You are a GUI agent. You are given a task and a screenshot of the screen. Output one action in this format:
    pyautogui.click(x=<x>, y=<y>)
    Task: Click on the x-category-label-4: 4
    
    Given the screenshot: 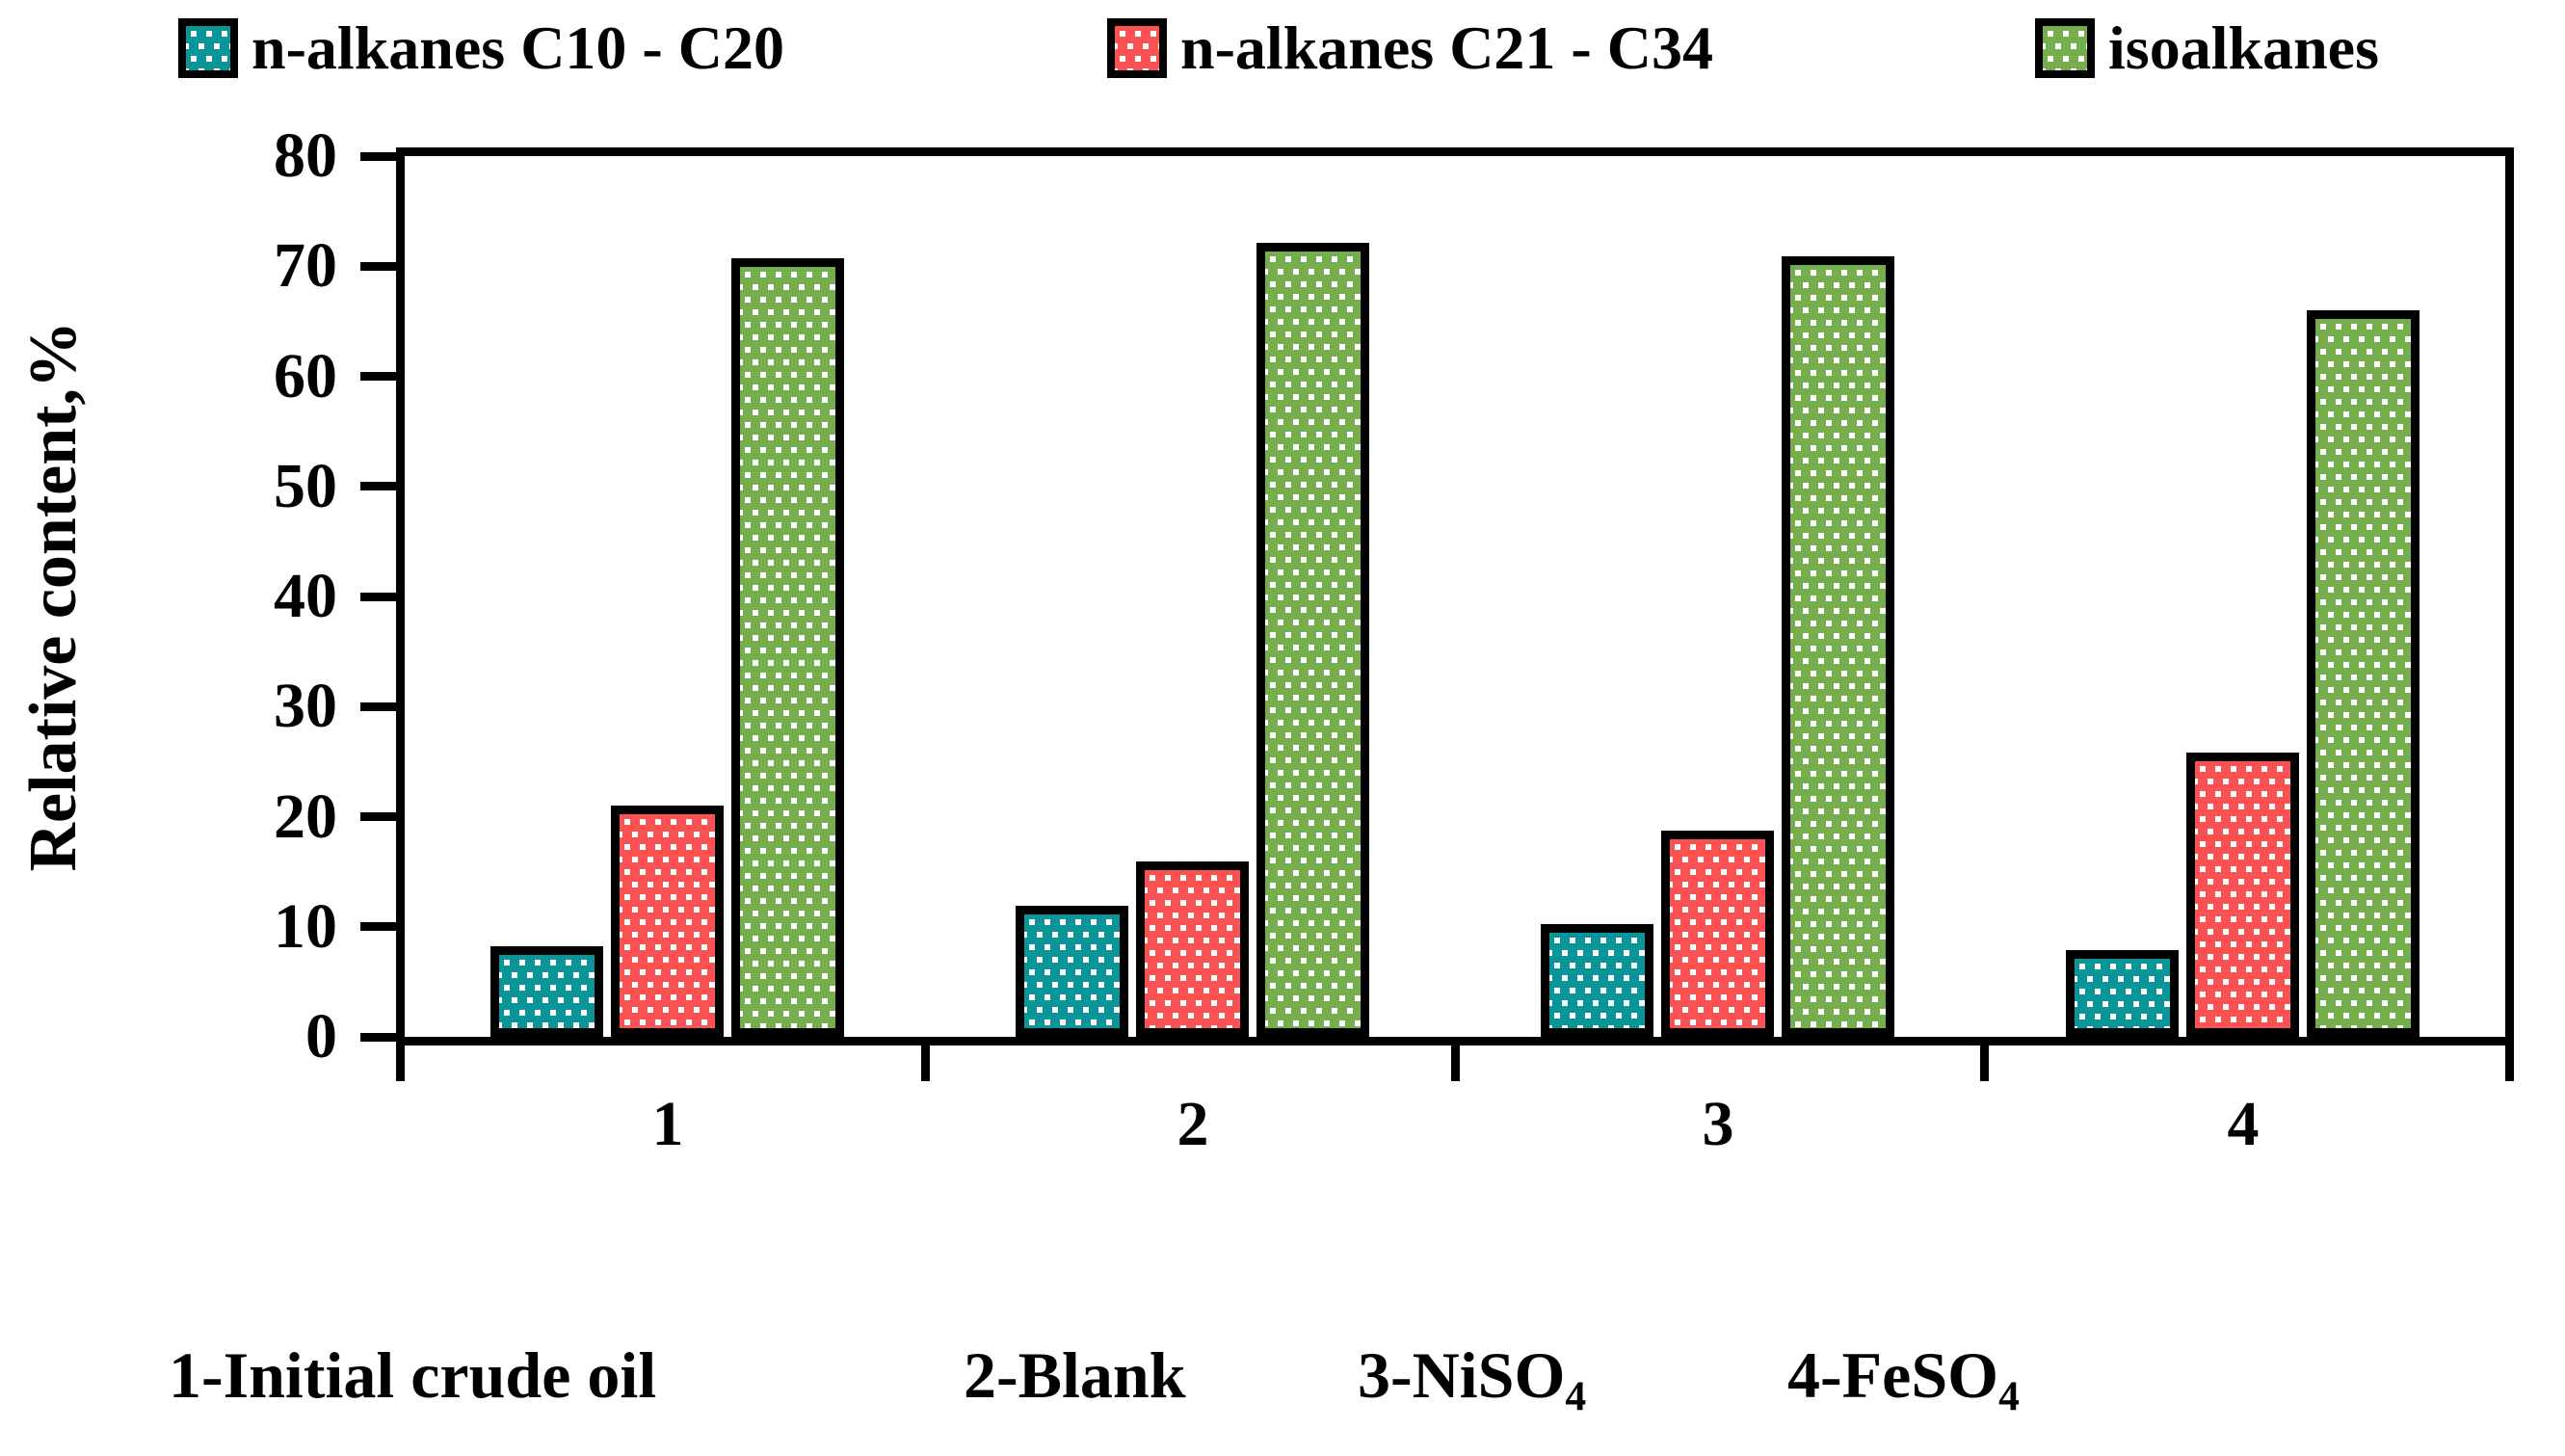 What is the action you would take?
    pyautogui.click(x=2243, y=1124)
    